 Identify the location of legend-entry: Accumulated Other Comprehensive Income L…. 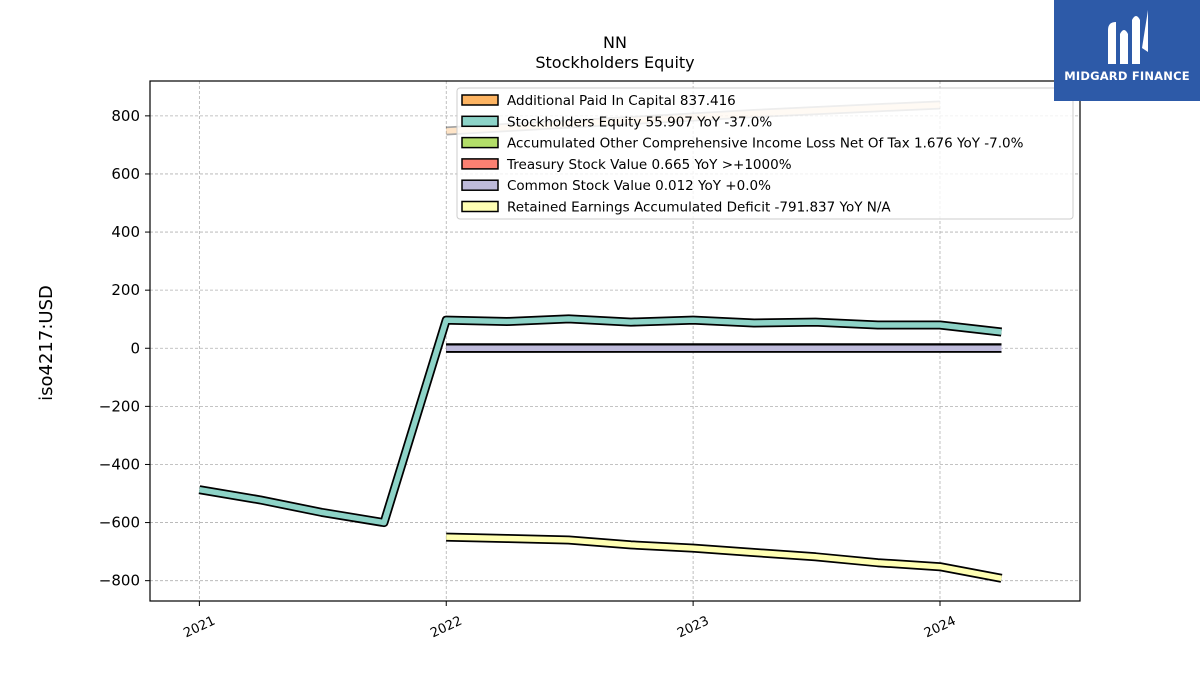
(765, 144).